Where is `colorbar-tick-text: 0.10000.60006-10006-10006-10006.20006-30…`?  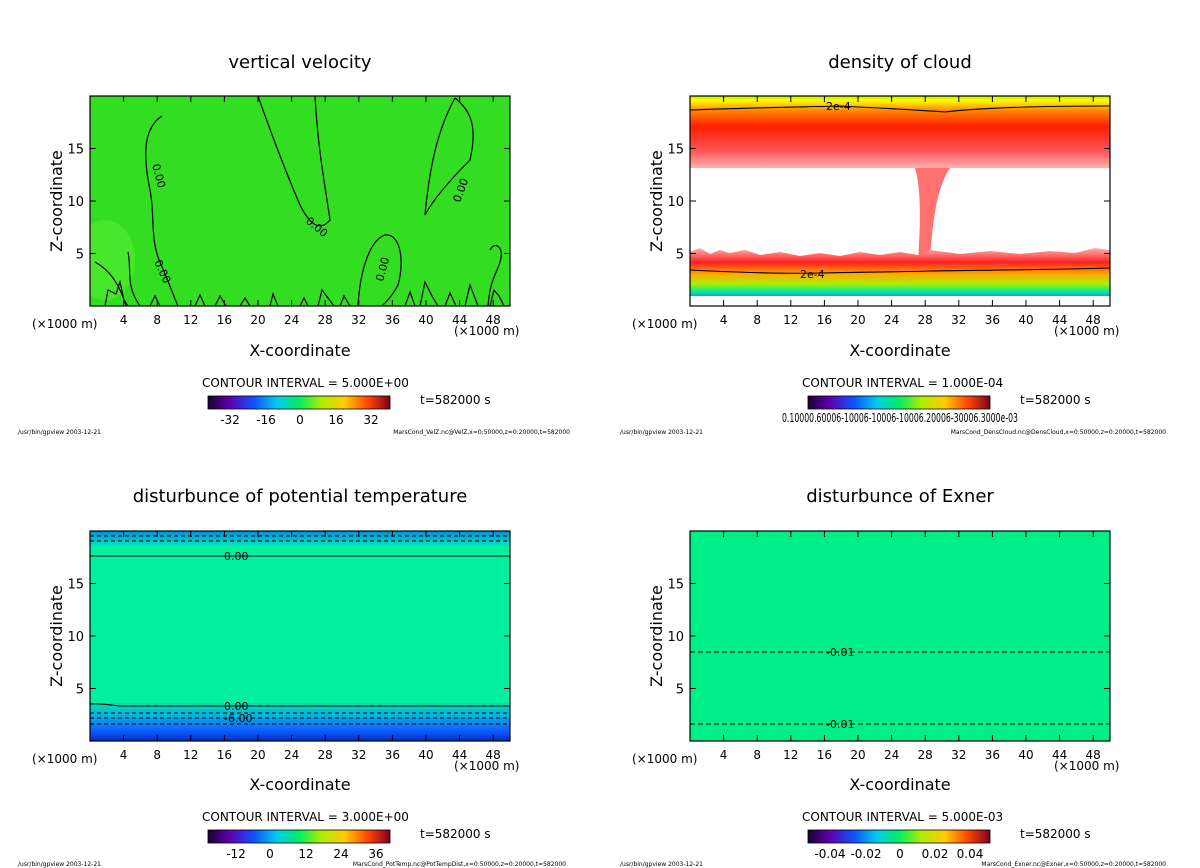 colorbar-tick-text: 0.10000.60006-10006-10006-10006.20006-30… is located at coordinates (900, 418).